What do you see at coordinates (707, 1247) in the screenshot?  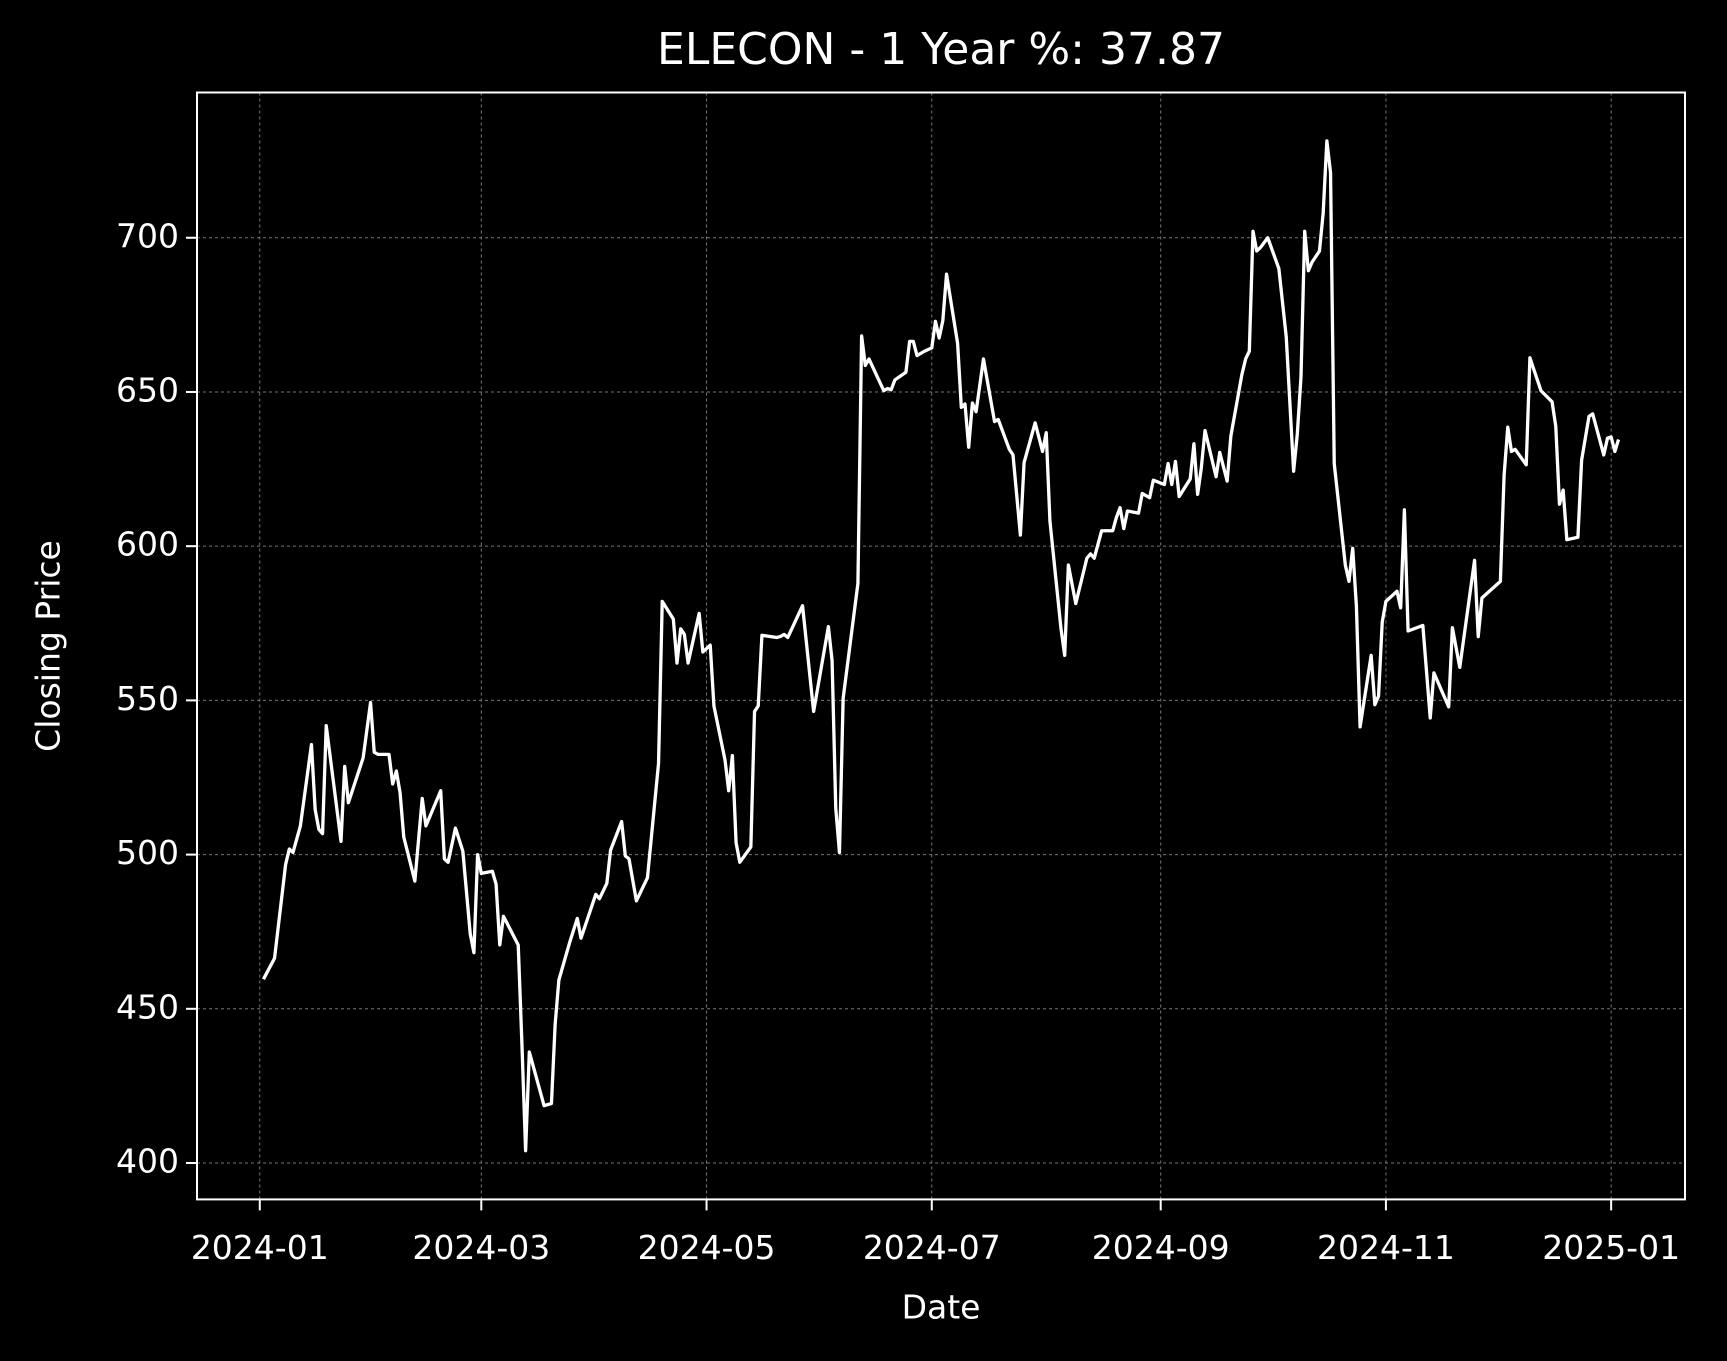 I see `x-tick-label: 2024-05` at bounding box center [707, 1247].